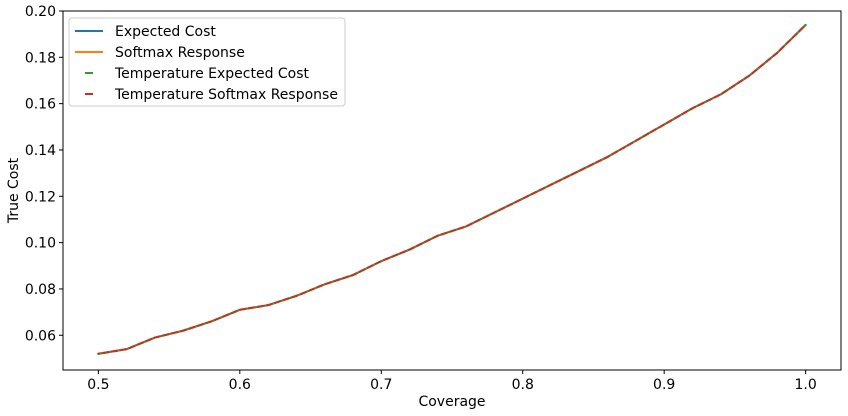  I want to click on legend-box, so click(207, 62).